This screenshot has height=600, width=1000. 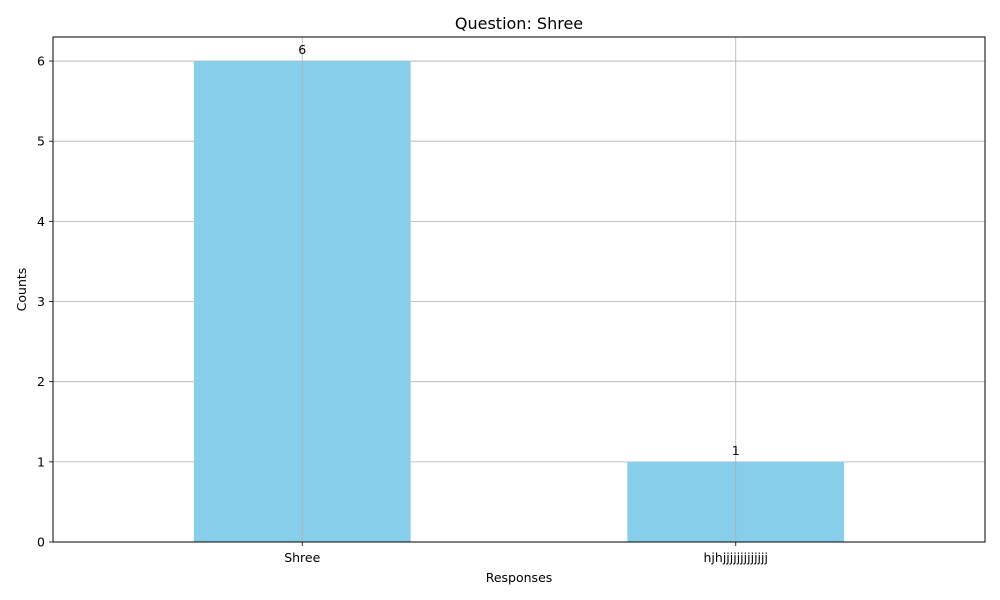 What do you see at coordinates (21, 290) in the screenshot?
I see `y-axis-label: Counts` at bounding box center [21, 290].